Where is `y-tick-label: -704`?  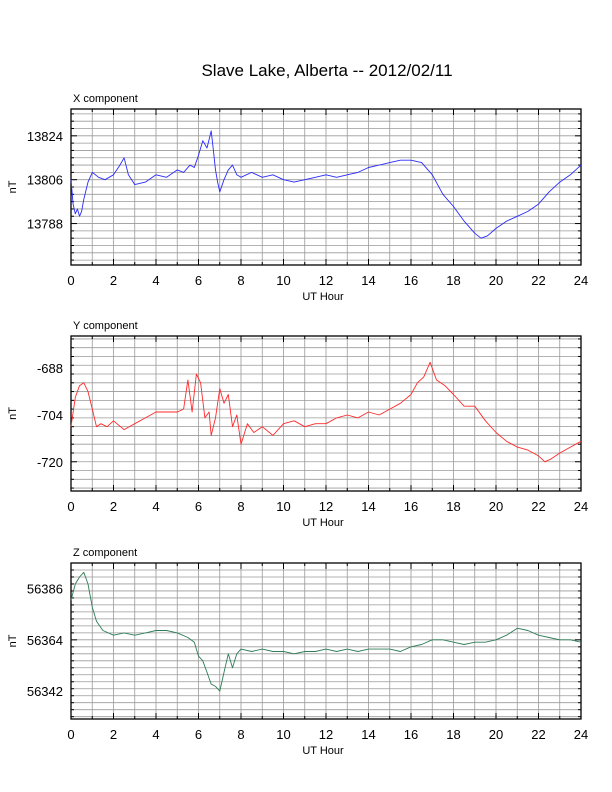 y-tick-label: -704 is located at coordinates (50, 415).